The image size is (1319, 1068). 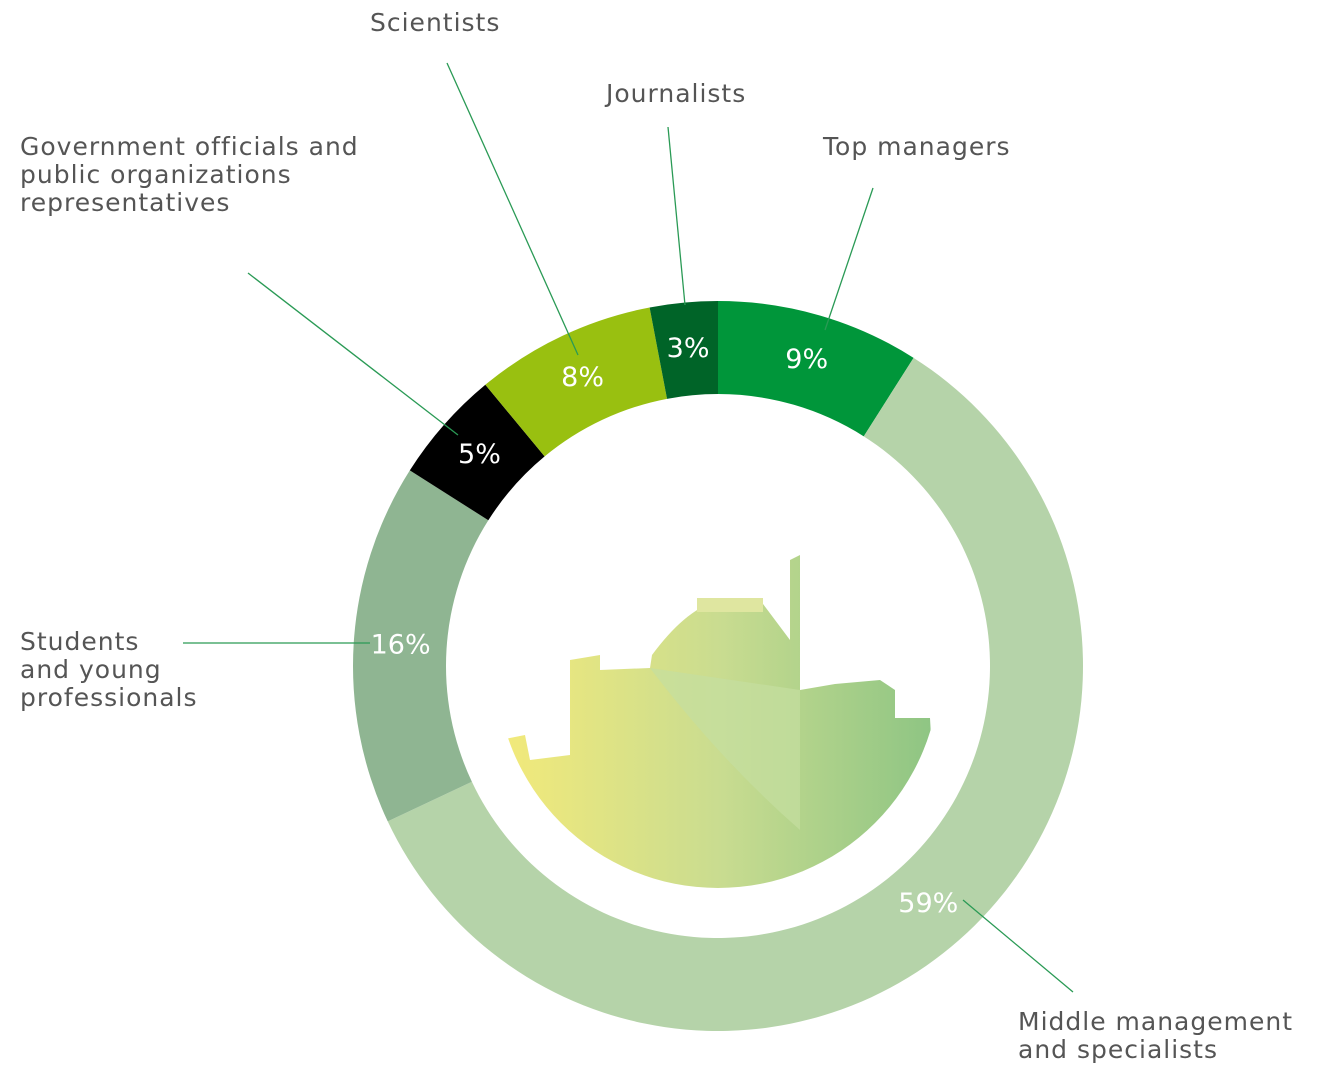 What do you see at coordinates (806, 359) in the screenshot?
I see `value-label: 9%` at bounding box center [806, 359].